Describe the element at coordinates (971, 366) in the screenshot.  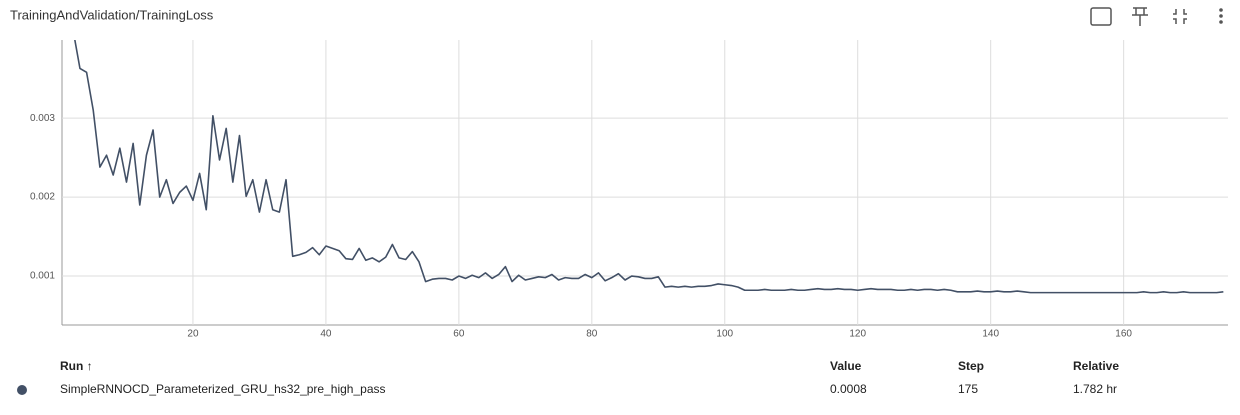
I see `header-step: Step` at that location.